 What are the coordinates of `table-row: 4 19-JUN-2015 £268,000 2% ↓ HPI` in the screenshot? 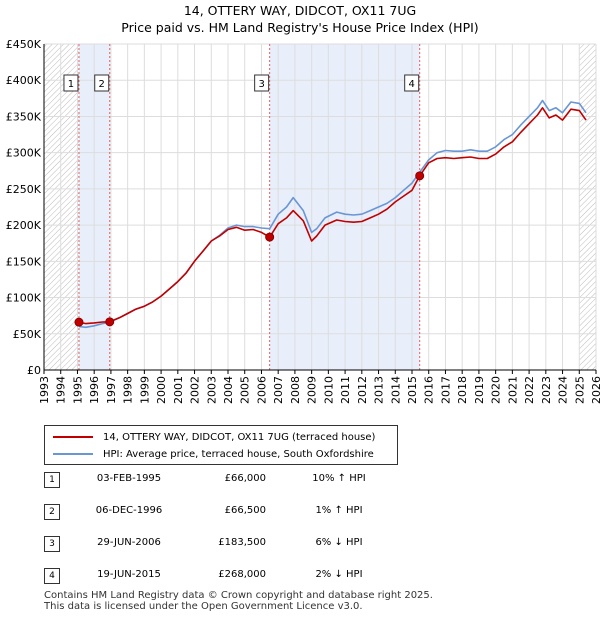 It's located at (244, 578).